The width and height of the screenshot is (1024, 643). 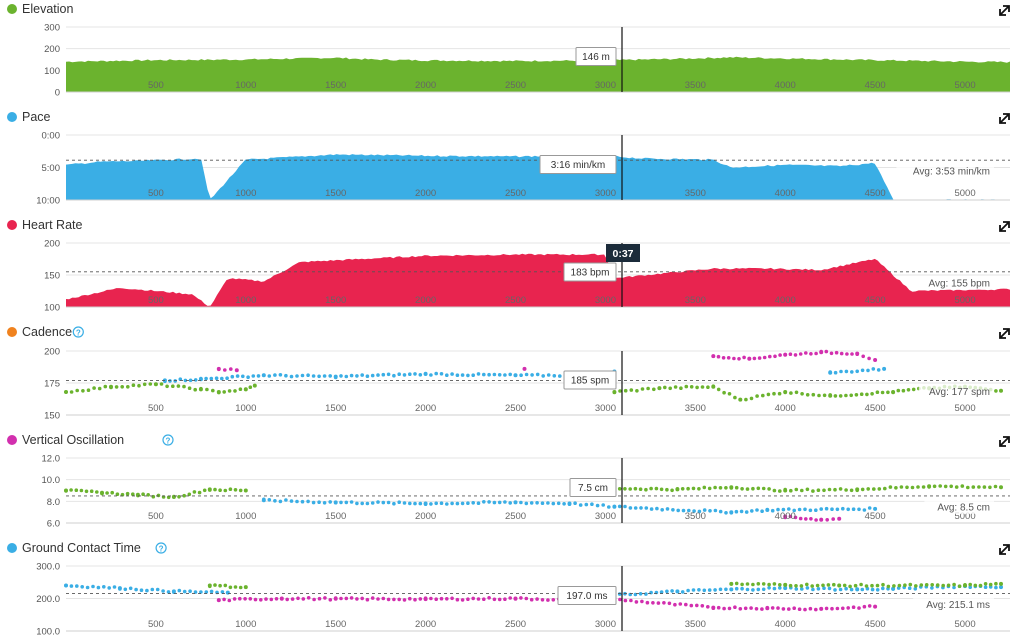 I want to click on ground-contact-time-x-tick: 2000, so click(x=425, y=624).